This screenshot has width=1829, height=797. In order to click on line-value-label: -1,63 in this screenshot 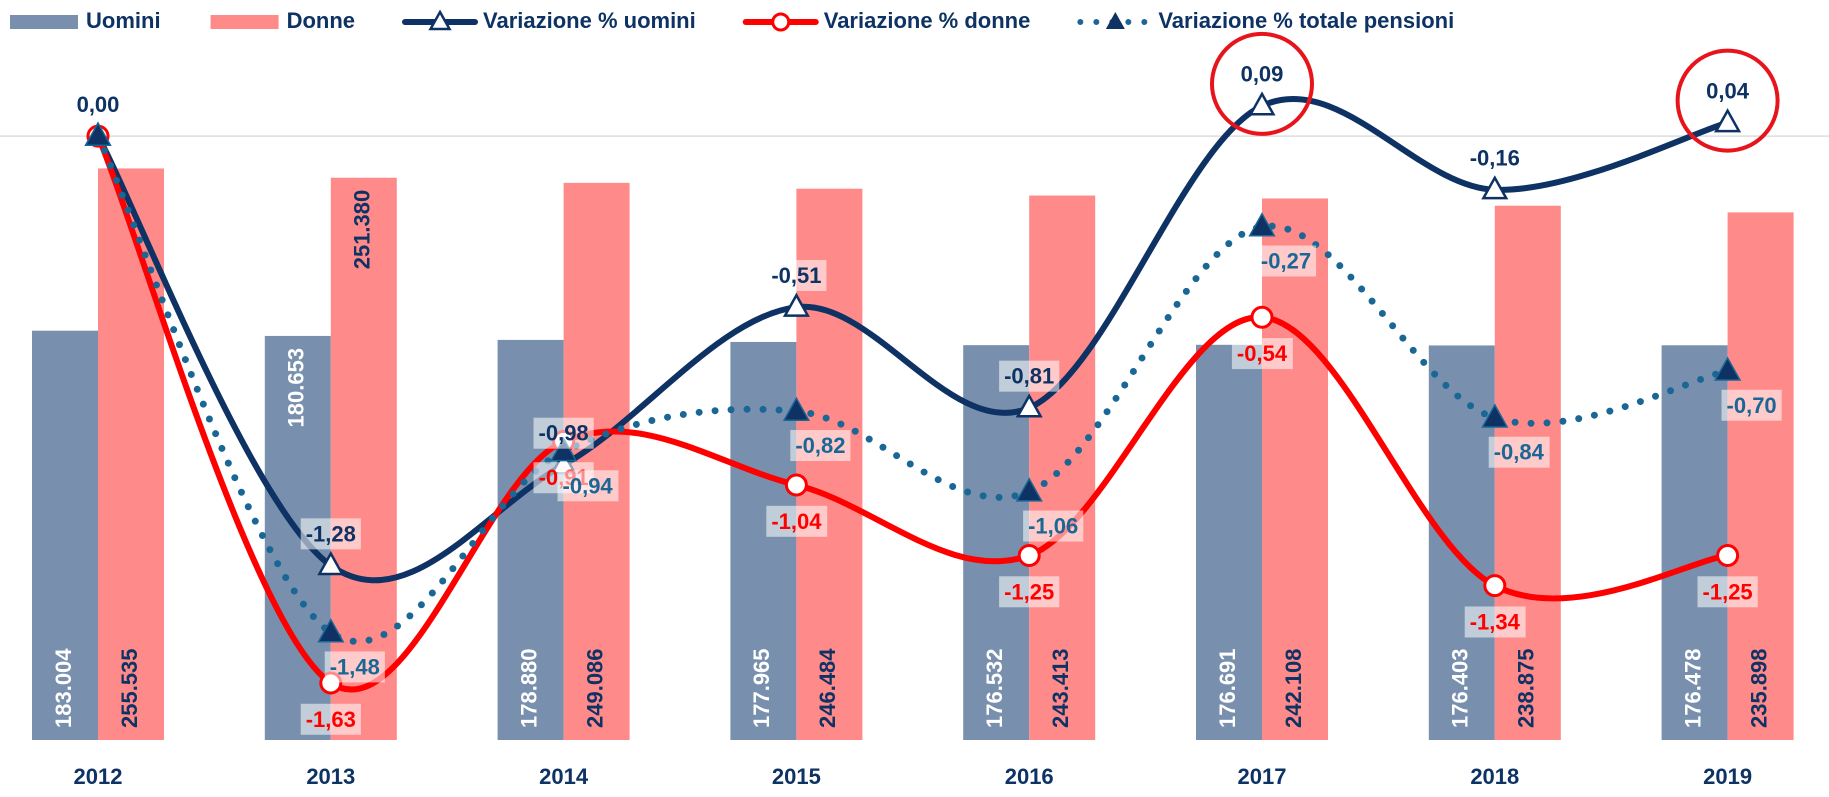, I will do `click(331, 719)`.